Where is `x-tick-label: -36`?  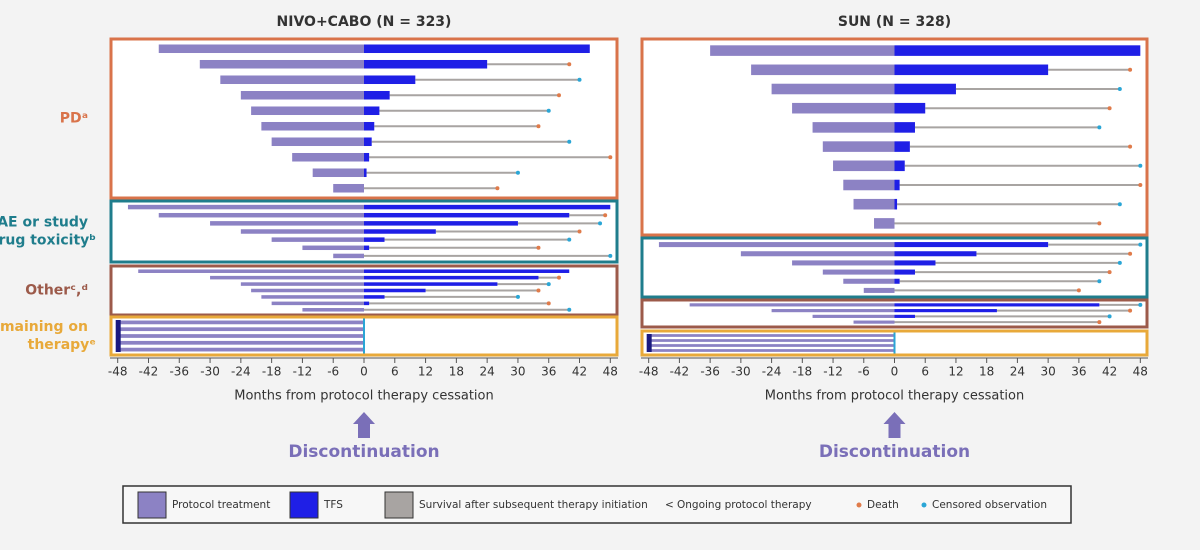 x-tick-label: -36 is located at coordinates (710, 372).